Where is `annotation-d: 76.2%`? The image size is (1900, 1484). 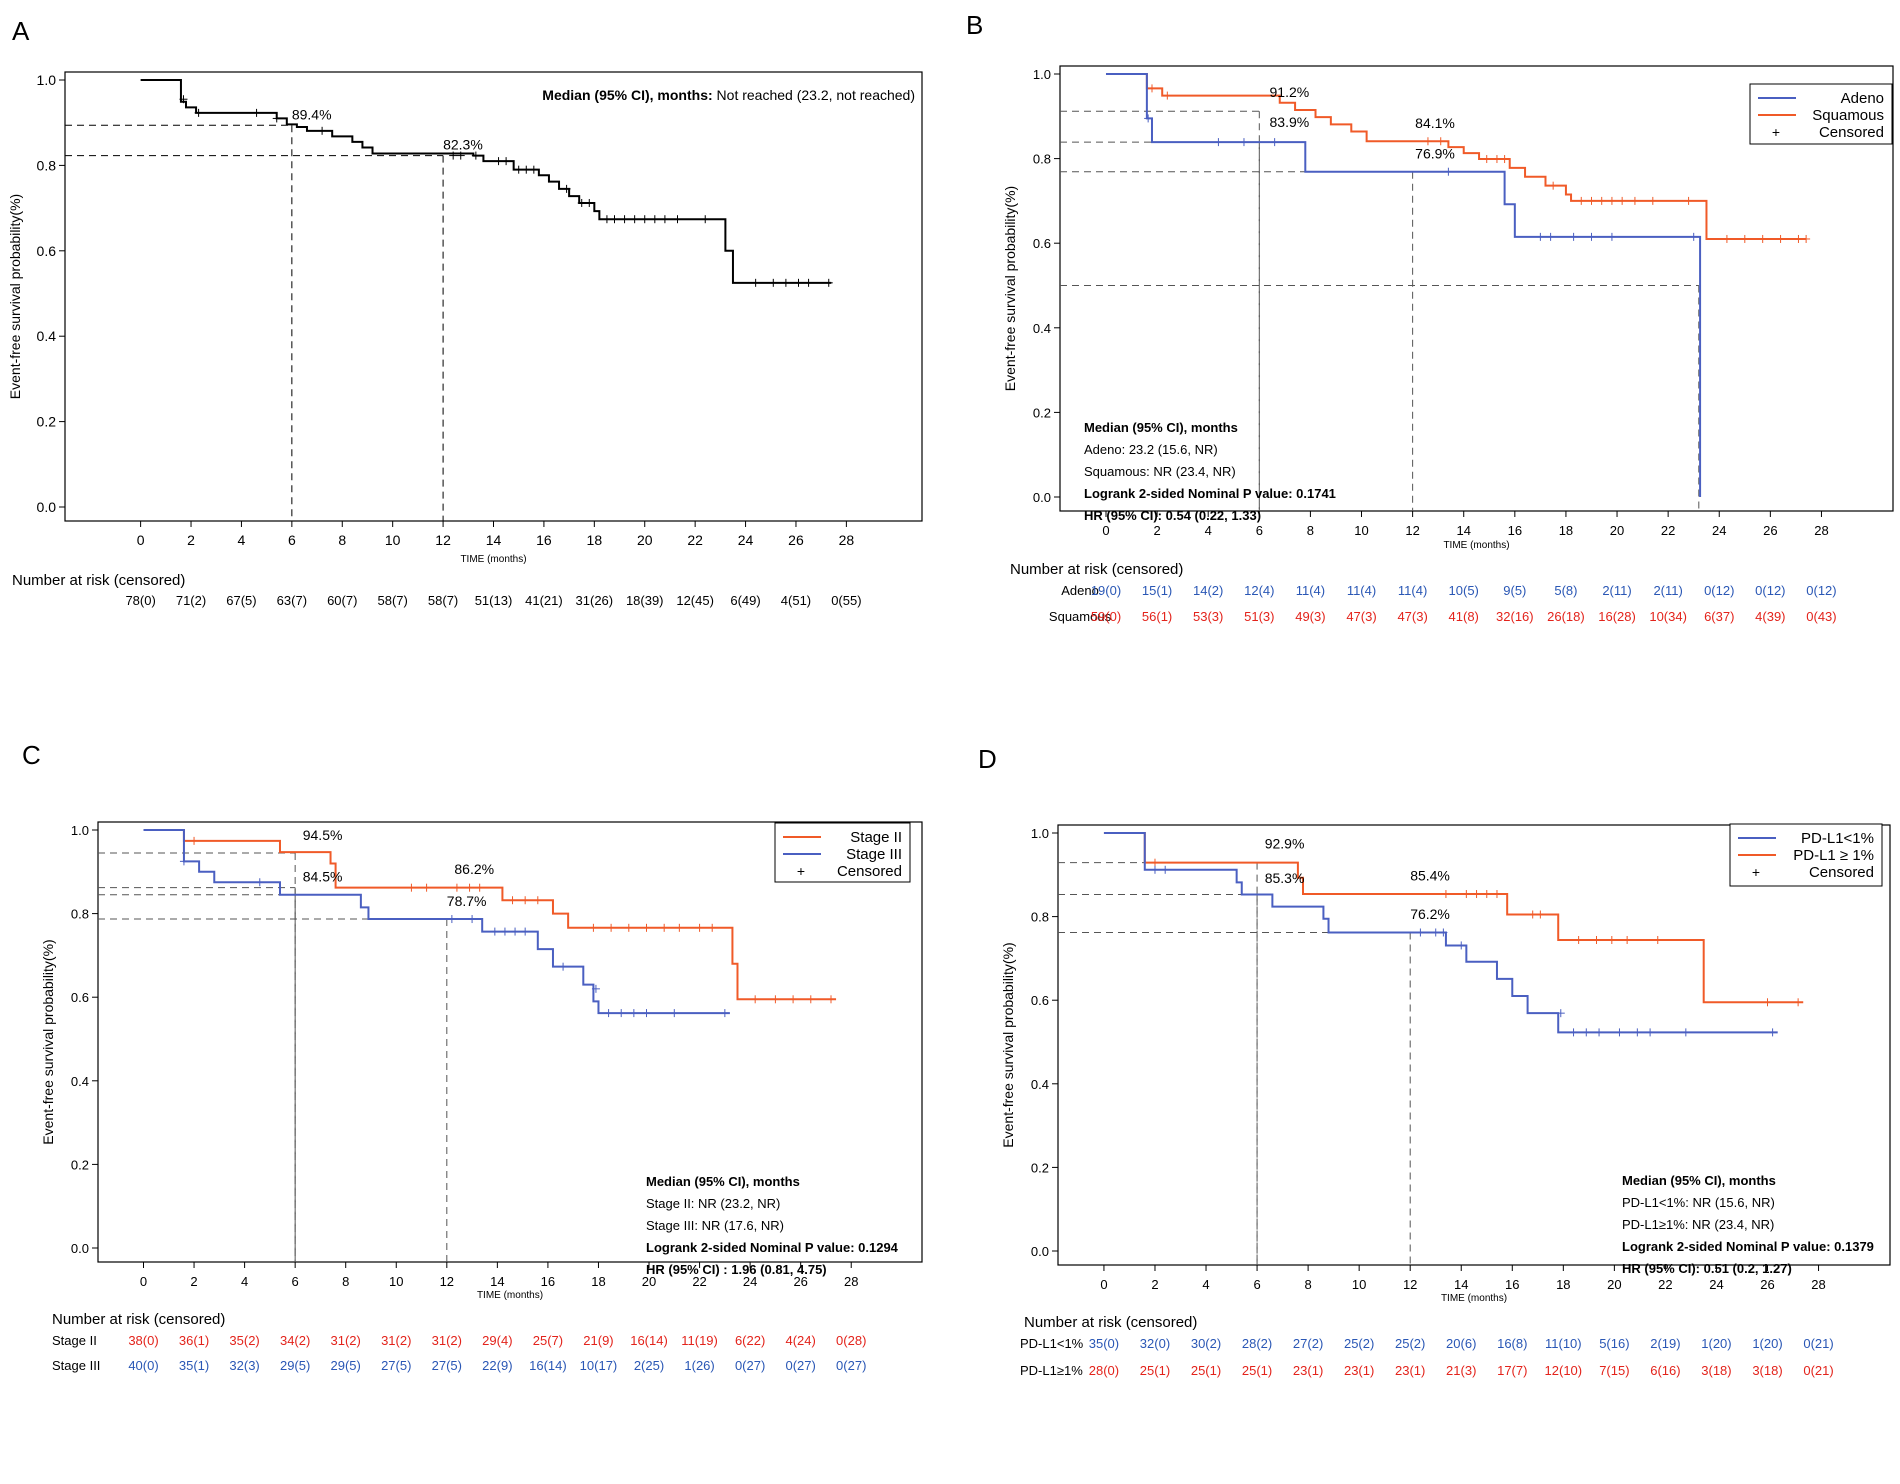 annotation-d: 76.2% is located at coordinates (1430, 914).